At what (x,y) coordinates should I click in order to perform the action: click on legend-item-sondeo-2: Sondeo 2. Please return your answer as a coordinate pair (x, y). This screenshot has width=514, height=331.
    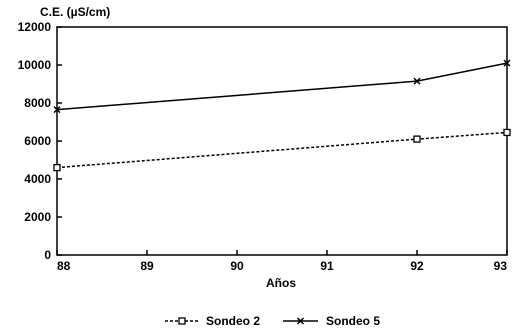
    Looking at the image, I should click on (212, 321).